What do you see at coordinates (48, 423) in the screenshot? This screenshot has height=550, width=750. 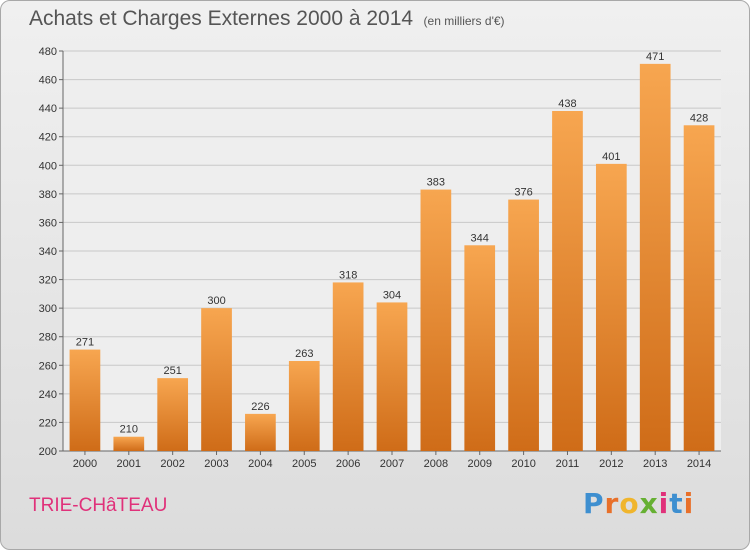 I see `y-tick-label: 220` at bounding box center [48, 423].